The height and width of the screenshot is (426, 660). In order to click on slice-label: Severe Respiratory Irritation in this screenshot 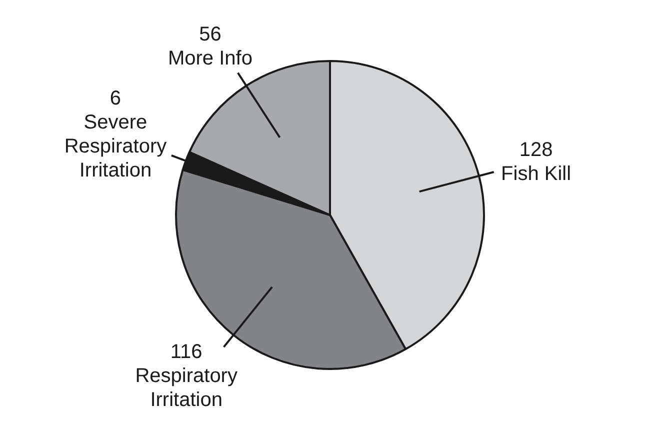, I will do `click(115, 146)`.